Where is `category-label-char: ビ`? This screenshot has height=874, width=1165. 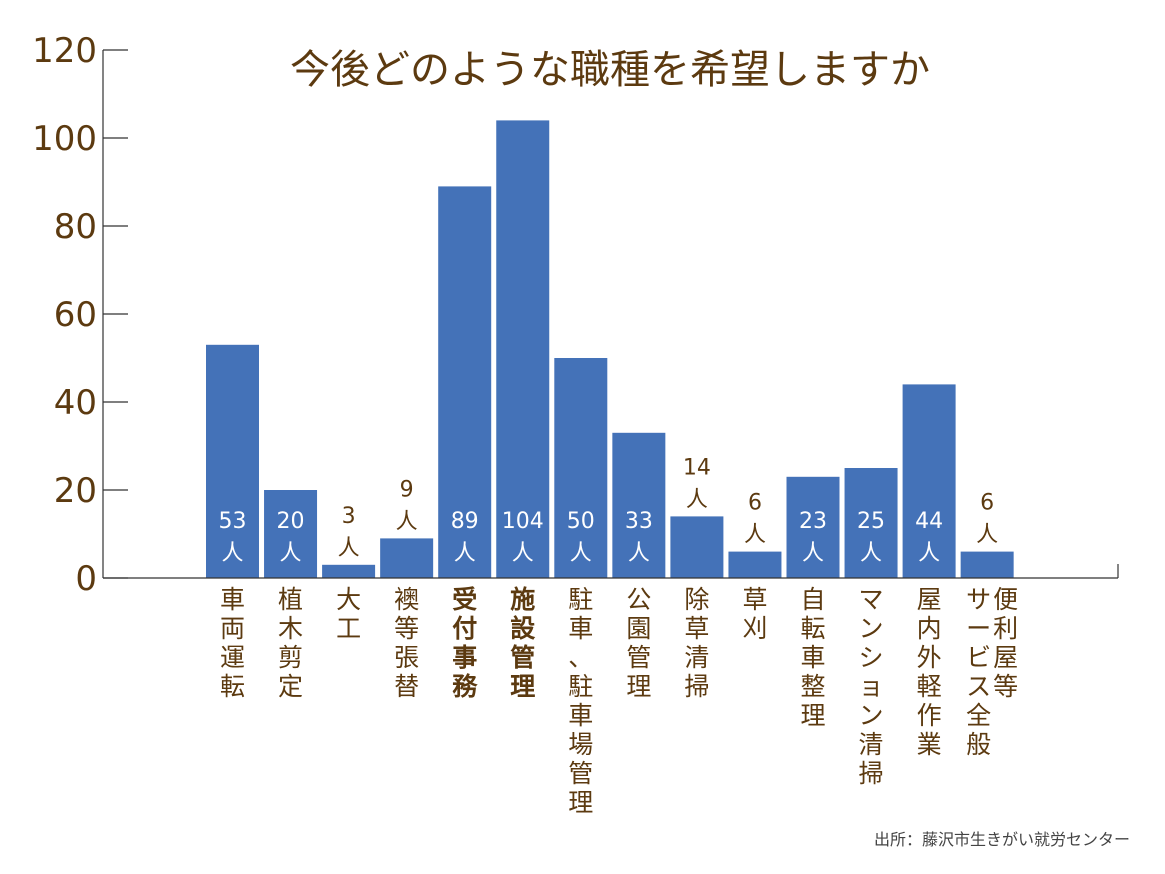
category-label-char: ビ is located at coordinates (978, 657).